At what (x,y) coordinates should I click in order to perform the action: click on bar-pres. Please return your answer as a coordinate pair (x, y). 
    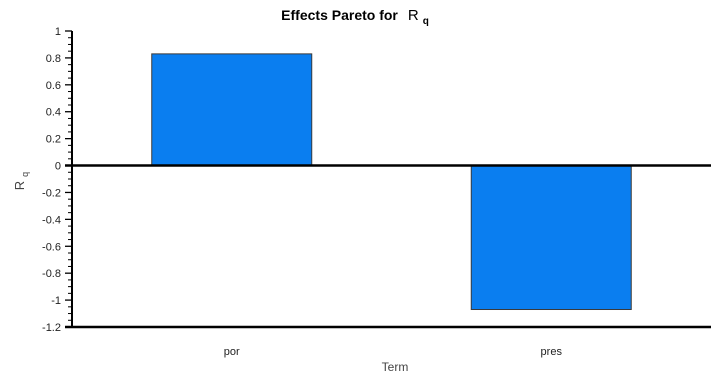
    Looking at the image, I should click on (551, 238).